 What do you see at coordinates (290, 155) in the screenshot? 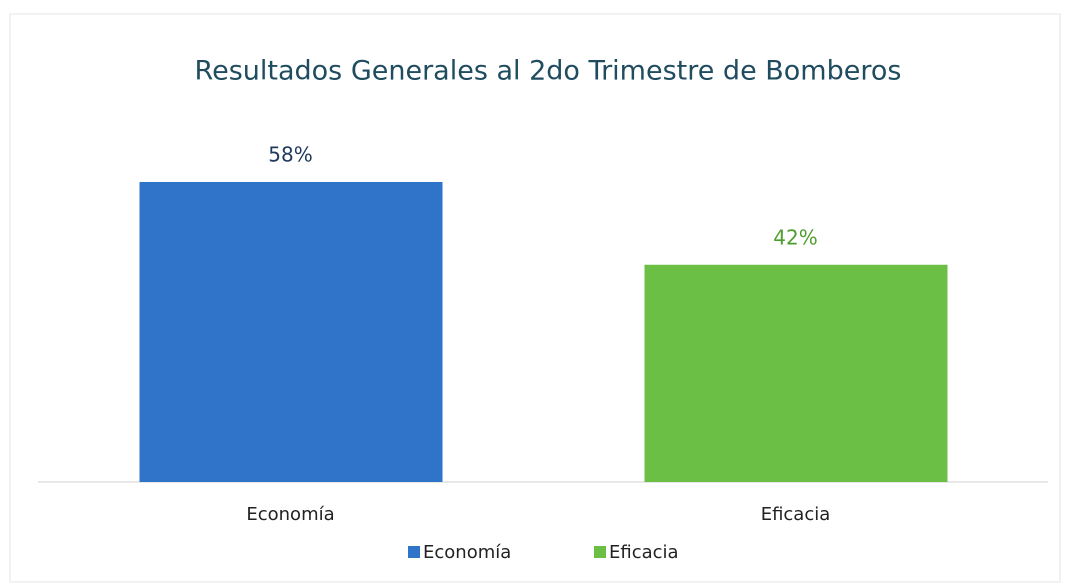
I see `value-label: 58%` at bounding box center [290, 155].